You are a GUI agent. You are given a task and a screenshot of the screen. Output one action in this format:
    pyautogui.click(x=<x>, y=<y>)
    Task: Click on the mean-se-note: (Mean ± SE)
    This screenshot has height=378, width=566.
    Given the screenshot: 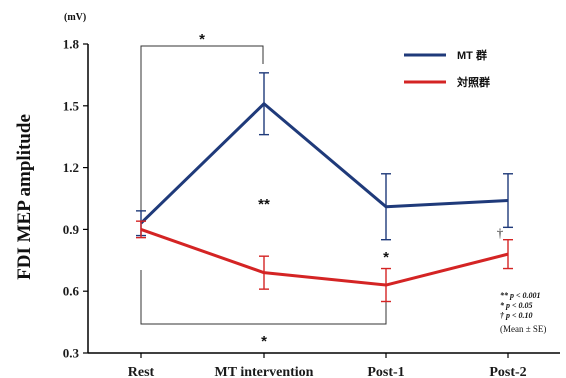 What is the action you would take?
    pyautogui.click(x=523, y=329)
    